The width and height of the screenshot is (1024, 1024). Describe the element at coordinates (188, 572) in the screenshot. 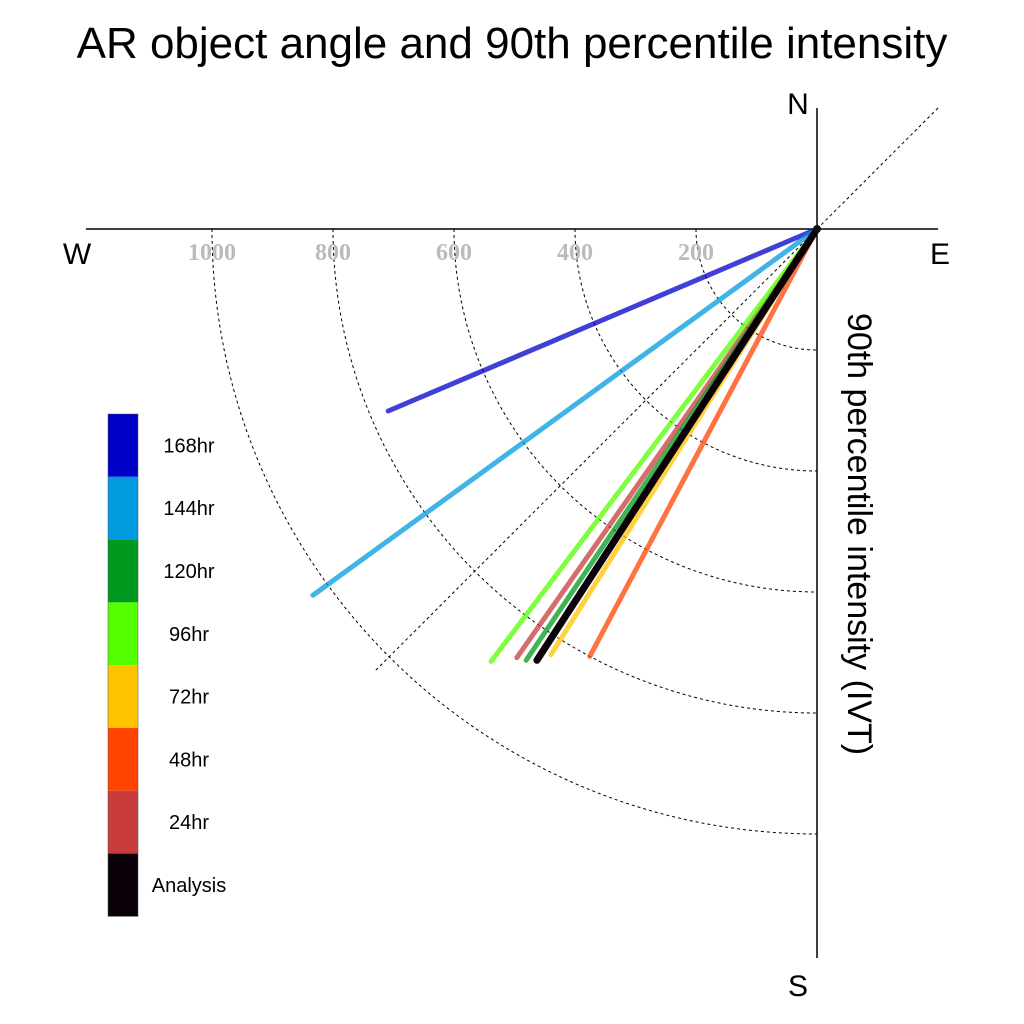

I see `legend-label: 120hr` at that location.